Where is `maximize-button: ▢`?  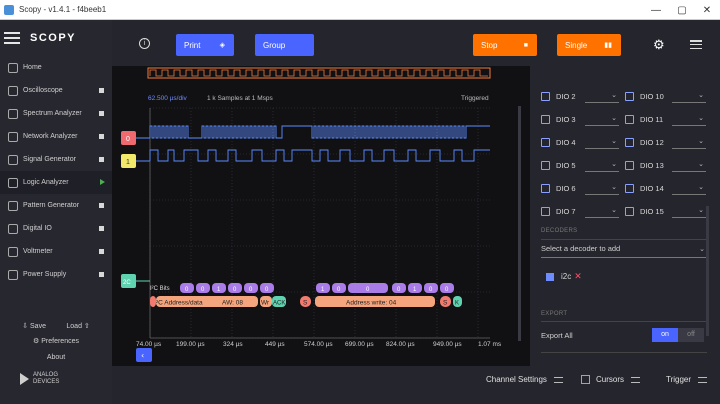 maximize-button: ▢ is located at coordinates (682, 10).